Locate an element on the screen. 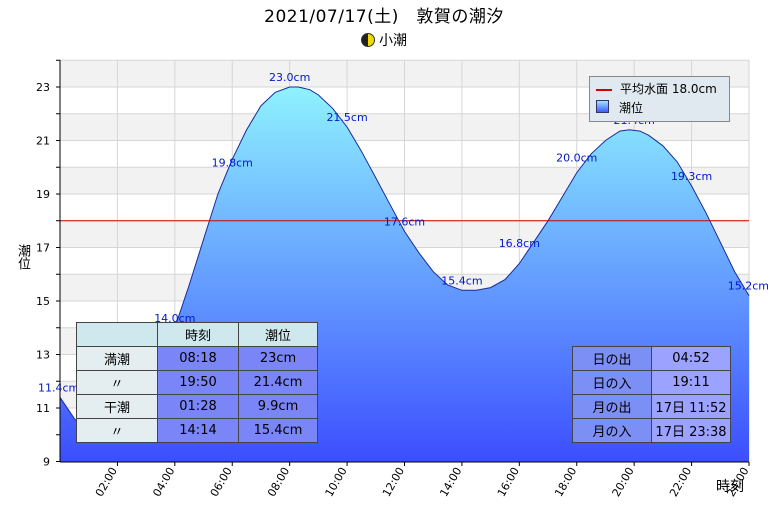 This screenshot has width=768, height=512. y-tick-label: 19 is located at coordinates (43, 194).